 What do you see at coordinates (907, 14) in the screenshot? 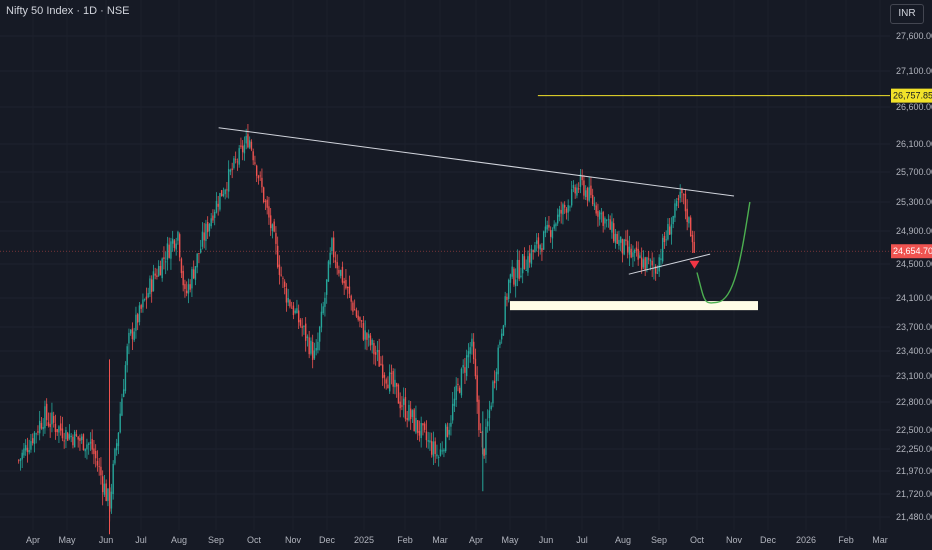
I see `currency-selector: INR` at bounding box center [907, 14].